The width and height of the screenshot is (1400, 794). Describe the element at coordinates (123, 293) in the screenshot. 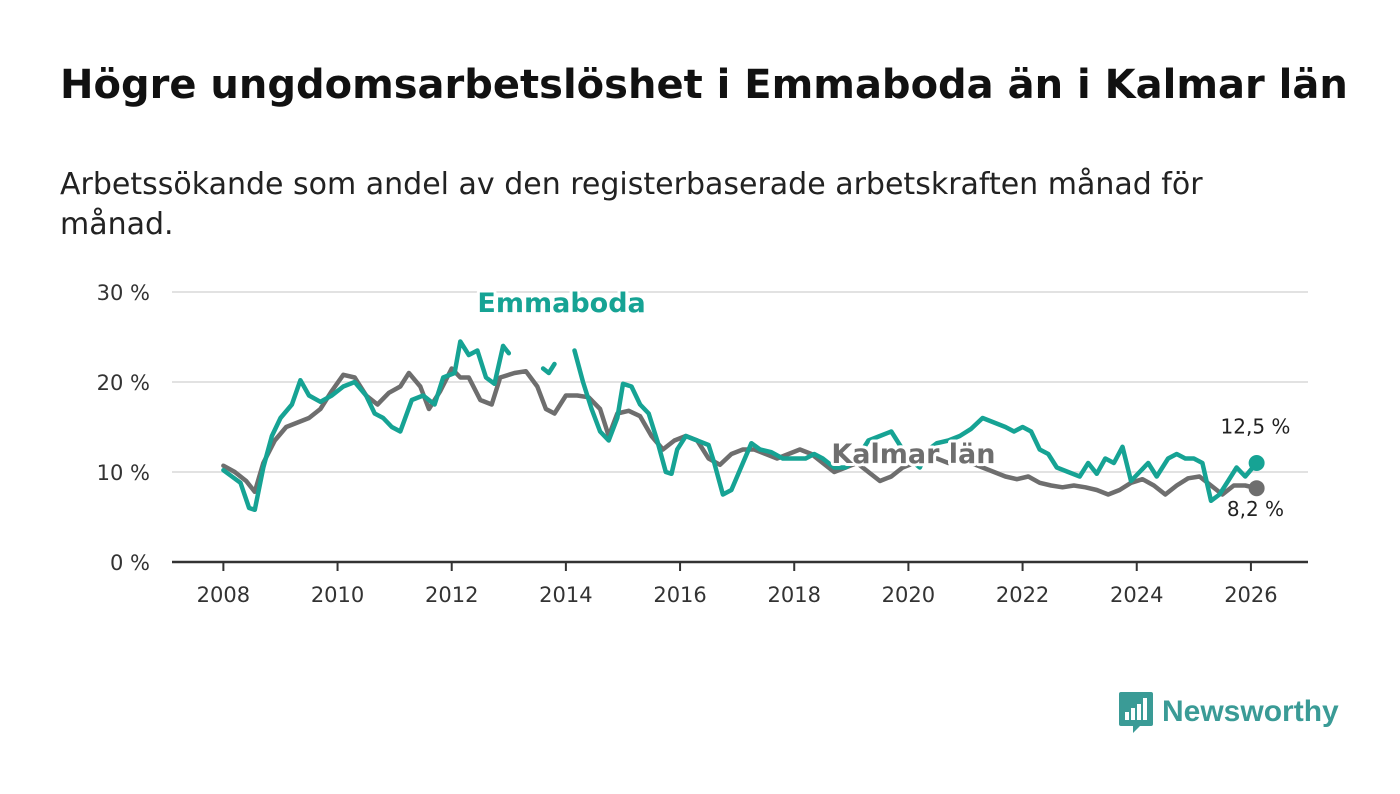

I see `y-tick-label: 30 %` at that location.